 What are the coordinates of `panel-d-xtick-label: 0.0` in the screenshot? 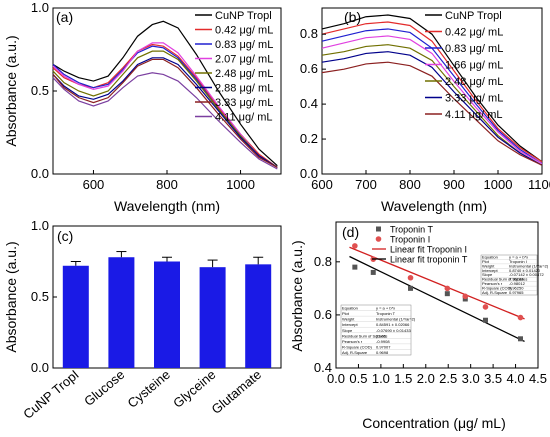 It's located at (336, 378).